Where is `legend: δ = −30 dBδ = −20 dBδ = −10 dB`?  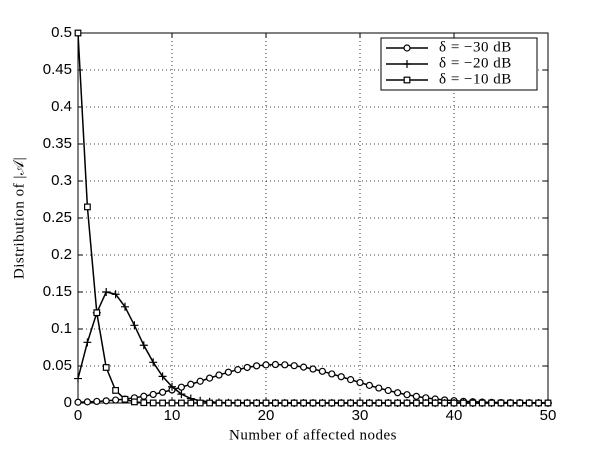 legend: δ = −30 dBδ = −20 dBδ = −10 dB is located at coordinates (459, 64).